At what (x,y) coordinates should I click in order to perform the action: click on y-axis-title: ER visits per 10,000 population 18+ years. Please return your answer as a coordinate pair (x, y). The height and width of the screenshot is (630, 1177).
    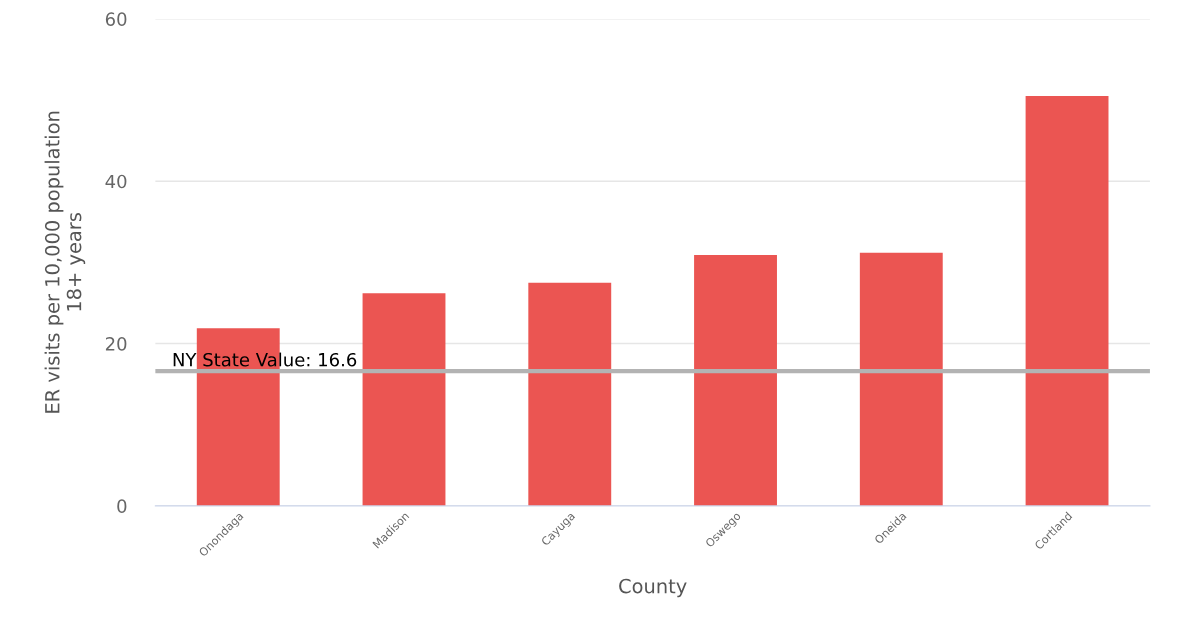
    Looking at the image, I should click on (65, 262).